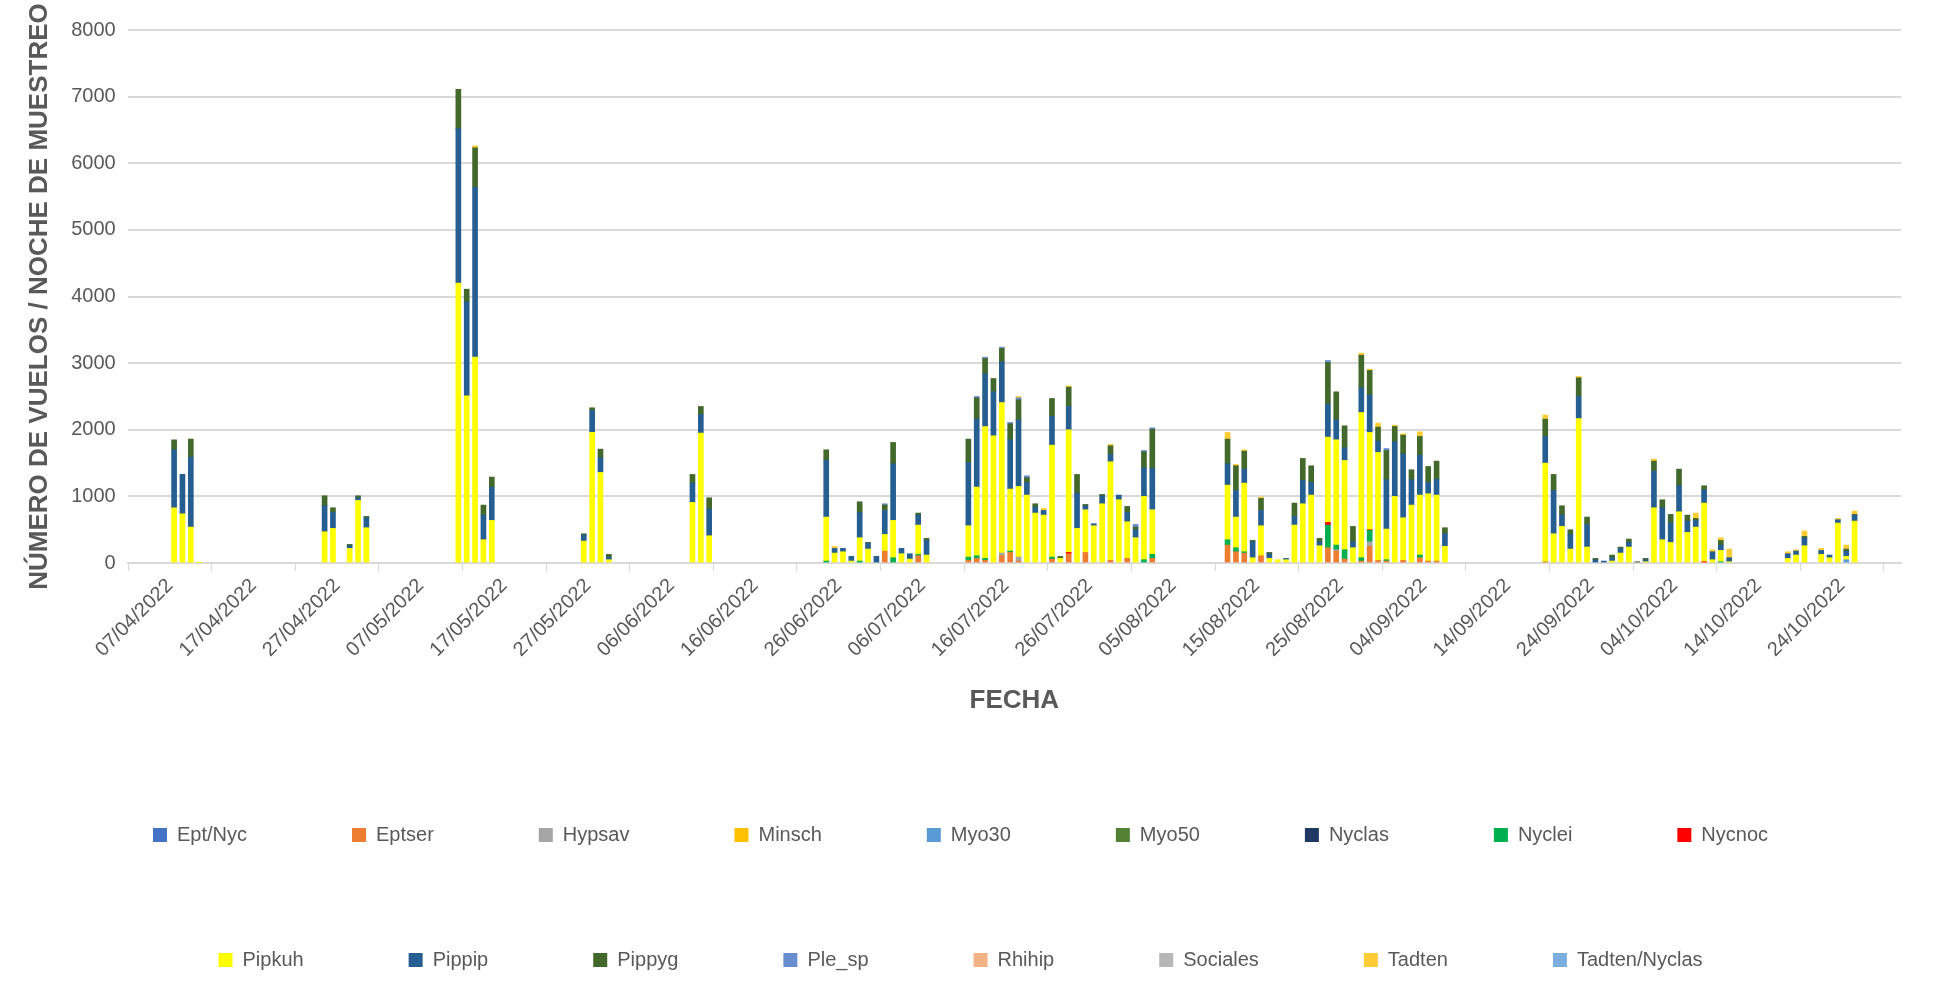 The width and height of the screenshot is (1946, 1005). Describe the element at coordinates (1639, 958) in the screenshot. I see `legend-label: Tadten/Nyclas` at that location.